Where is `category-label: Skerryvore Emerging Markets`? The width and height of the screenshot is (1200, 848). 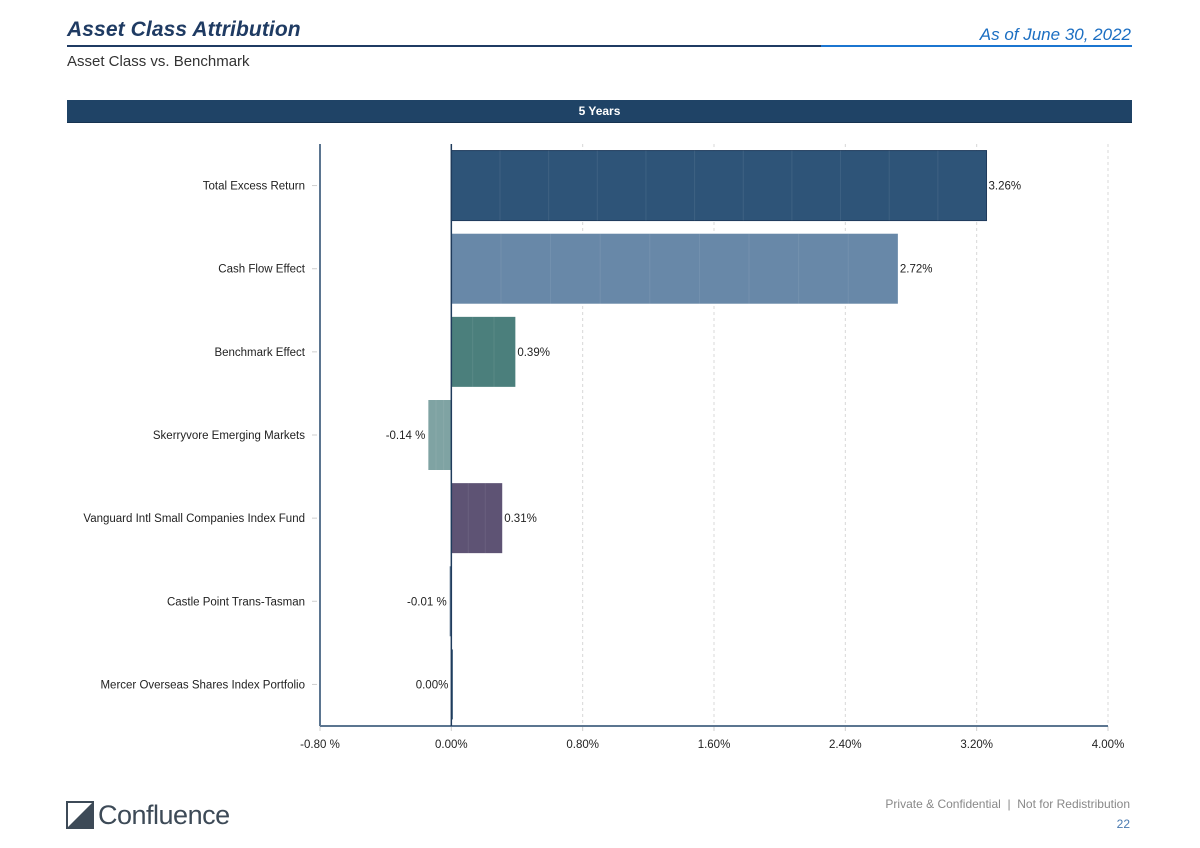
category-label: Skerryvore Emerging Markets is located at coordinates (229, 436).